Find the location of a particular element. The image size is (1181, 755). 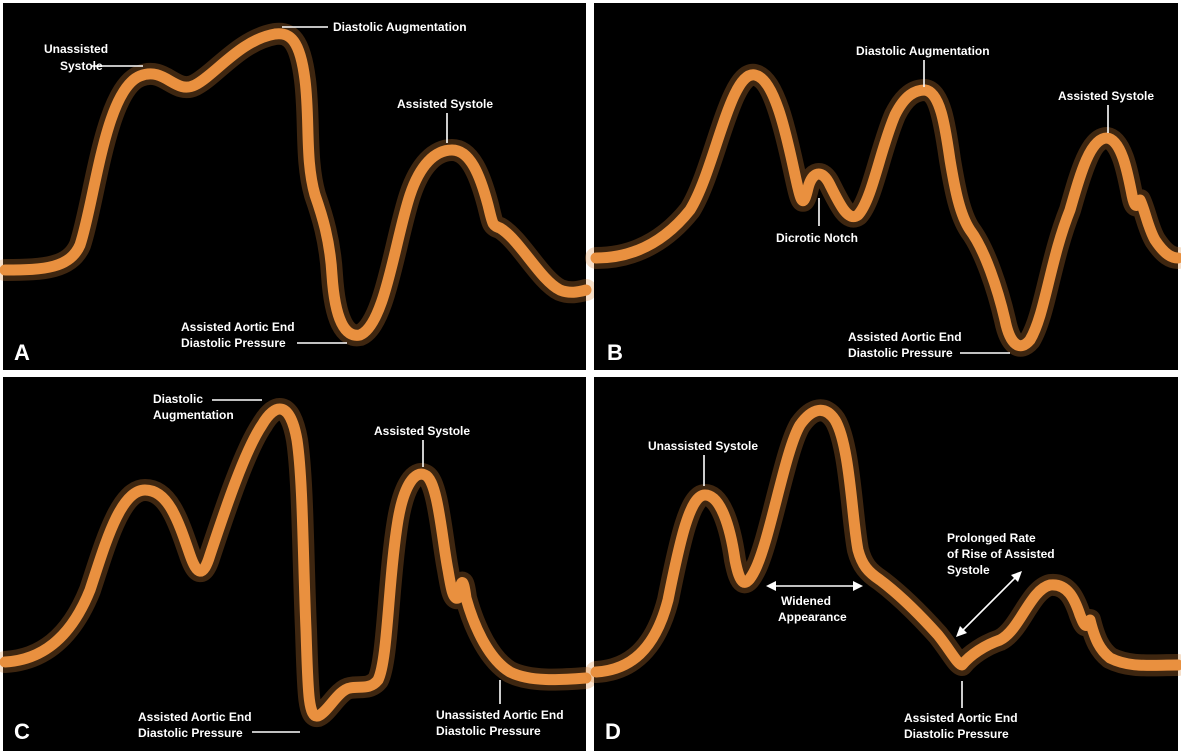

panel-d-prolonged-arrow-lower-head is located at coordinates (961, 631).